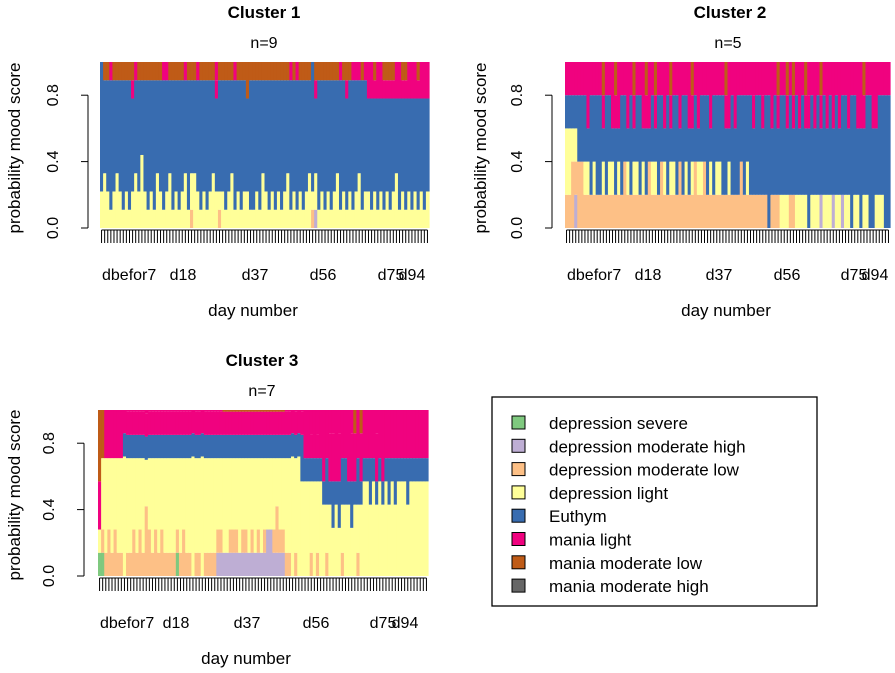 The image size is (895, 673). Describe the element at coordinates (49, 509) in the screenshot. I see `y-tick-label: 0.4` at that location.